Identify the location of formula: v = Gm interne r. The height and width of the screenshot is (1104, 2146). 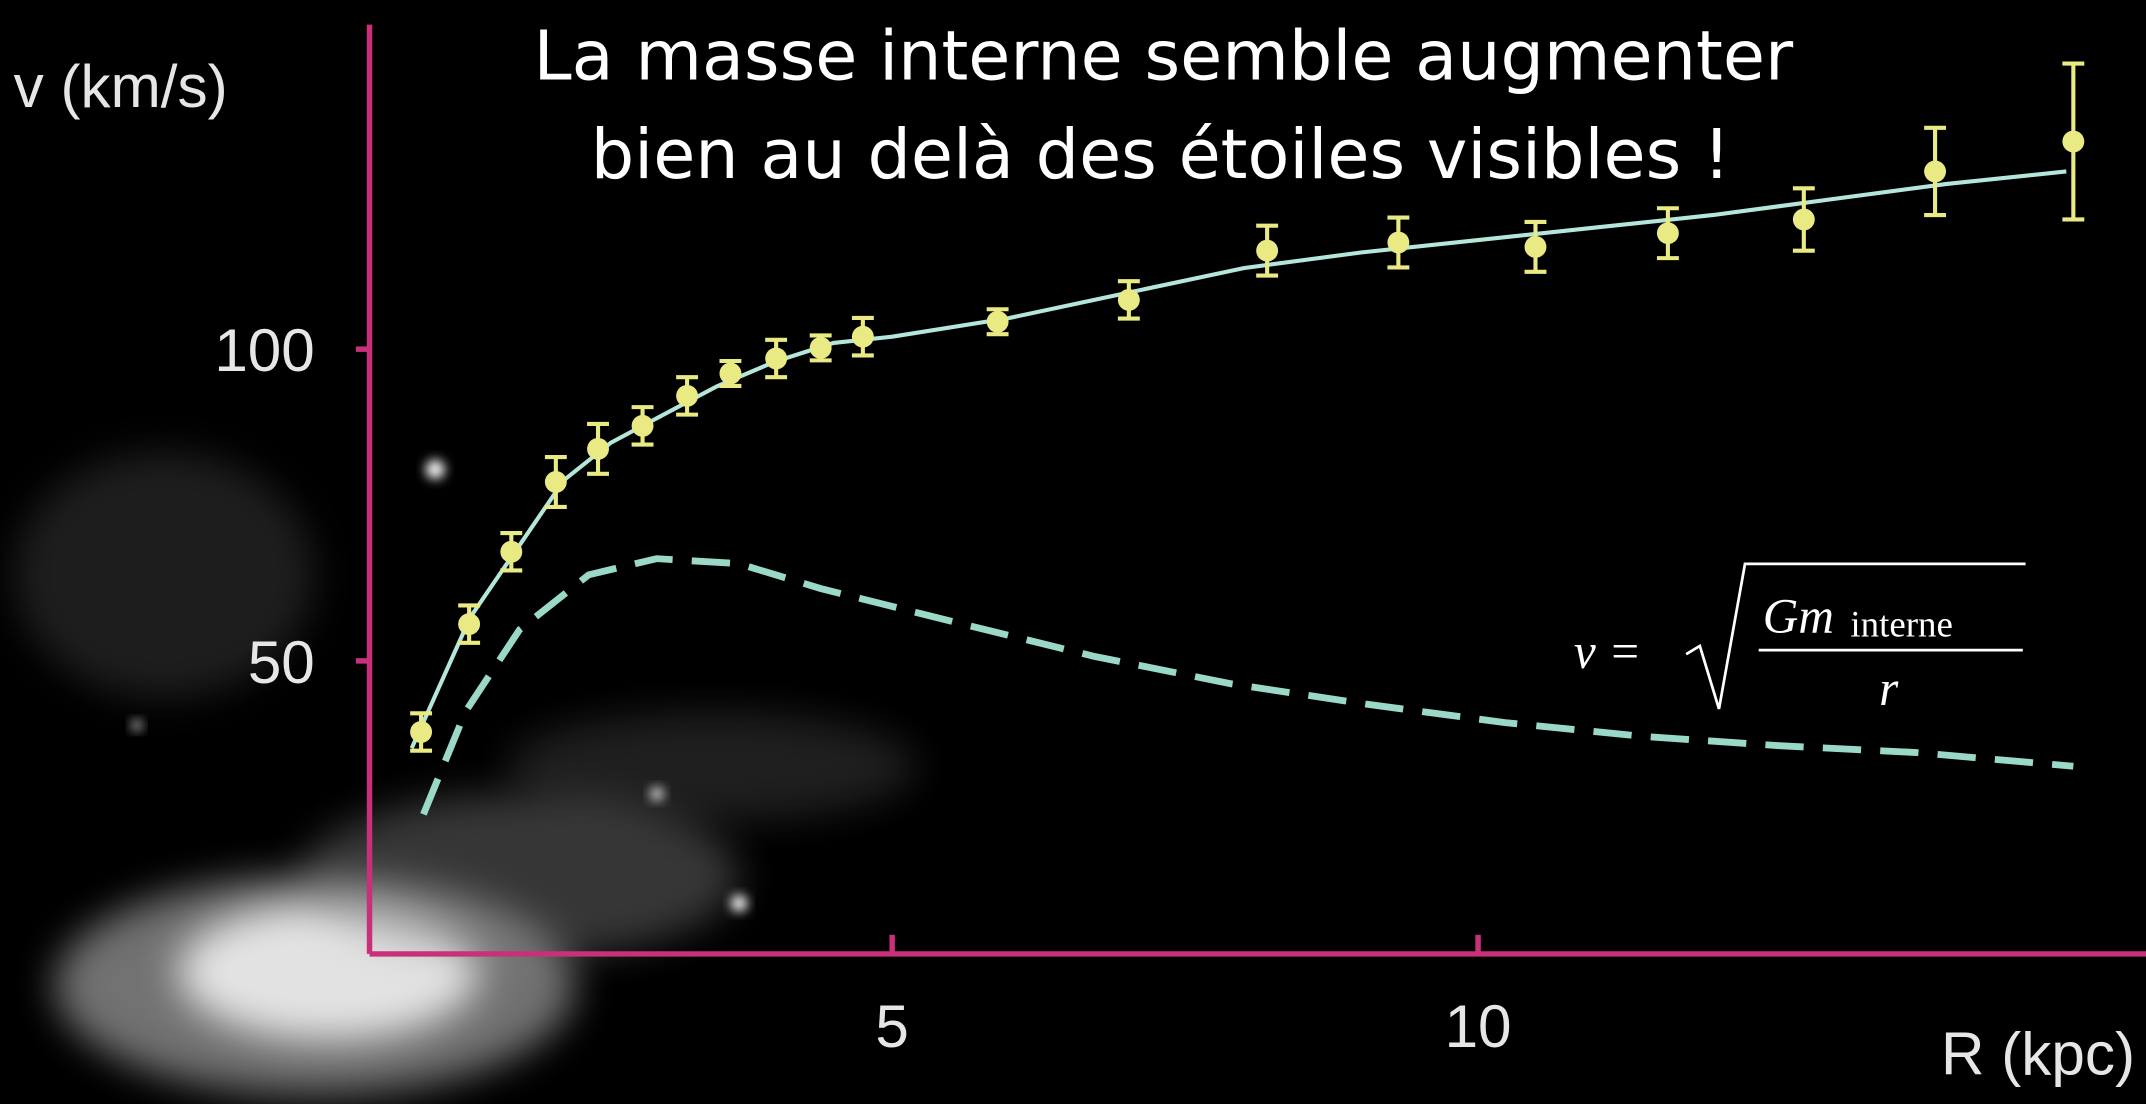
(1800, 639).